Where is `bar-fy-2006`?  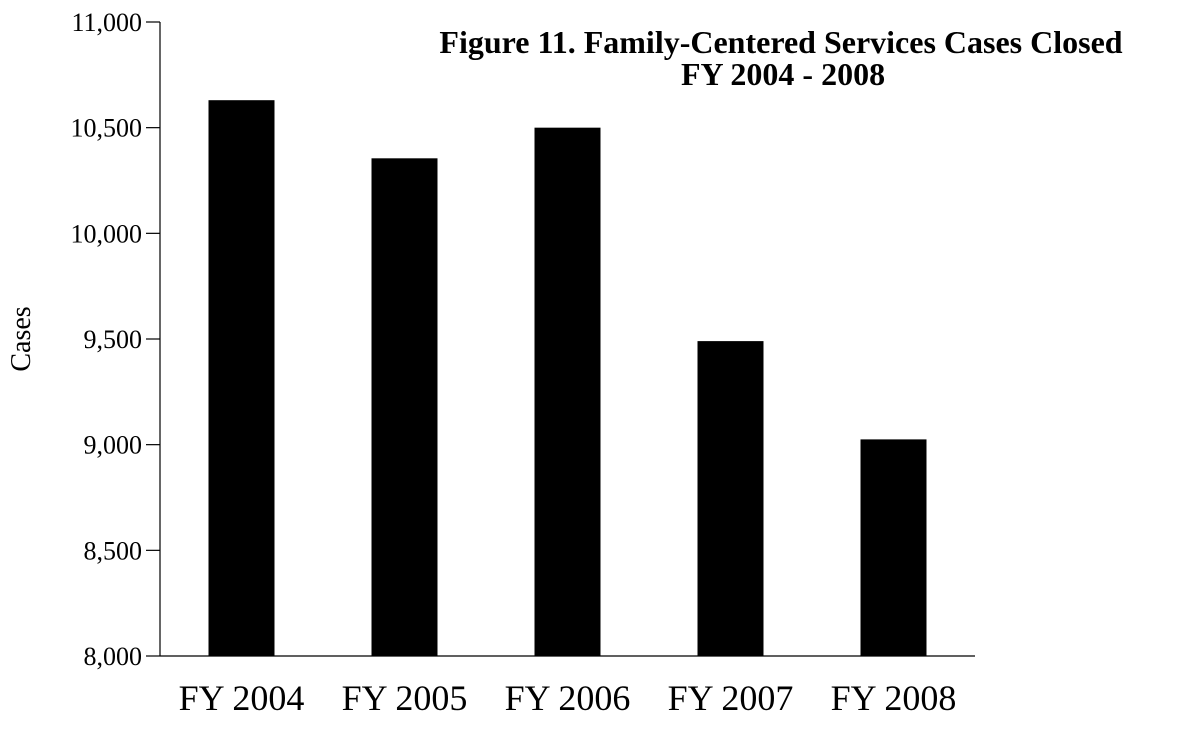
bar-fy-2006 is located at coordinates (567, 391).